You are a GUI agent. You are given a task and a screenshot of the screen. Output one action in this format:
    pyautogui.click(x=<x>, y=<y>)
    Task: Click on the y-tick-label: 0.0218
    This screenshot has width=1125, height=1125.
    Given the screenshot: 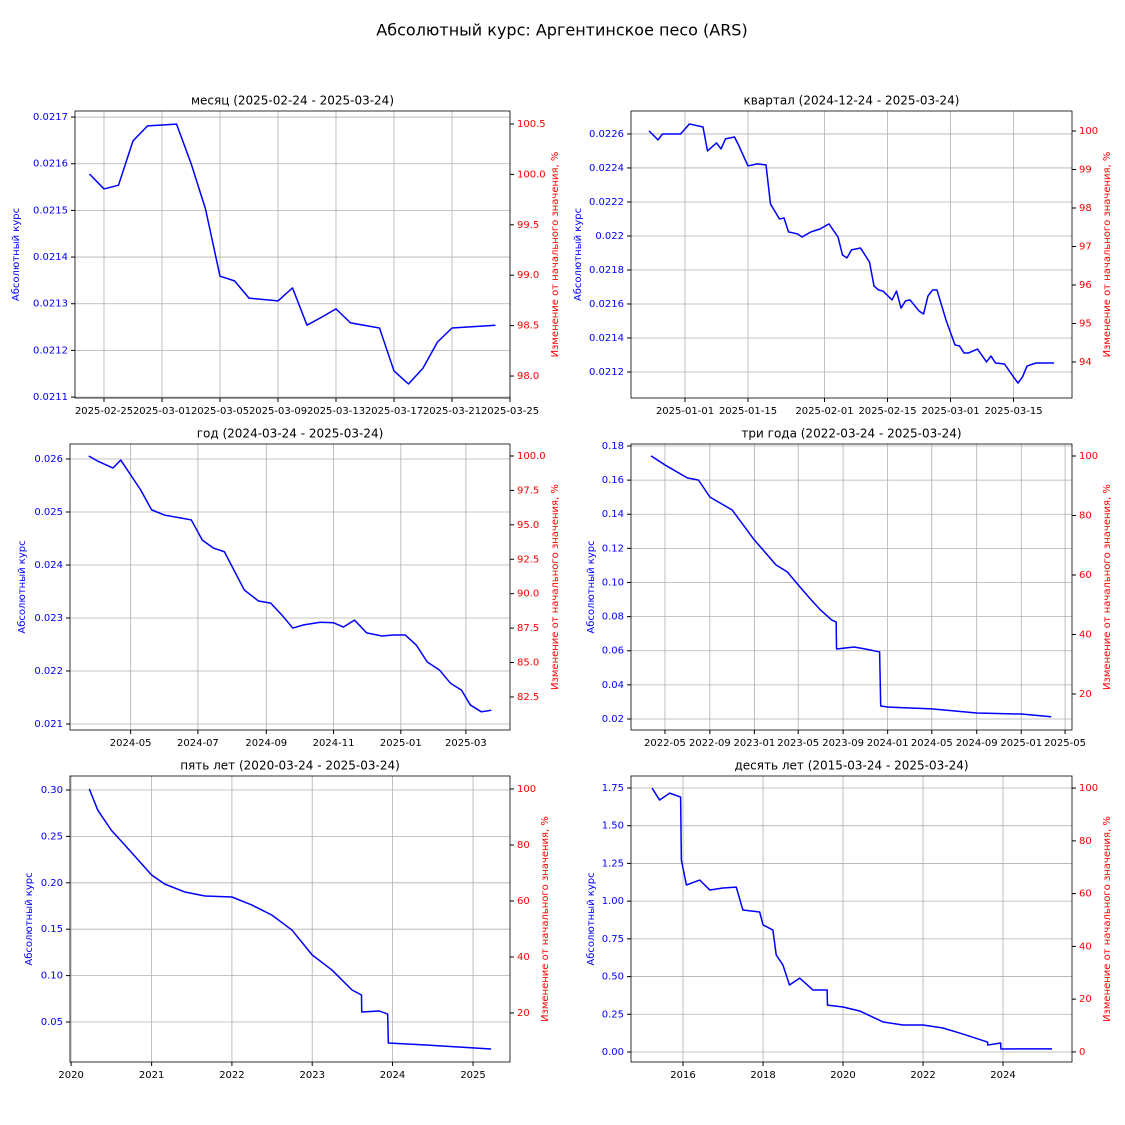 What is the action you would take?
    pyautogui.click(x=606, y=270)
    